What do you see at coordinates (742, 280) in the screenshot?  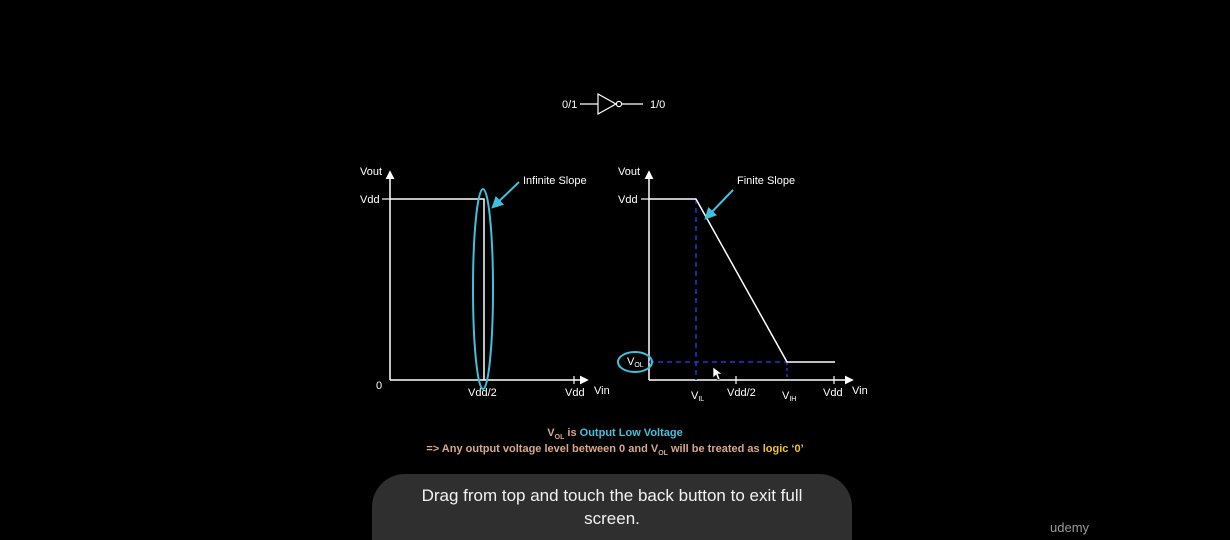 I see `real-vtc-curve` at bounding box center [742, 280].